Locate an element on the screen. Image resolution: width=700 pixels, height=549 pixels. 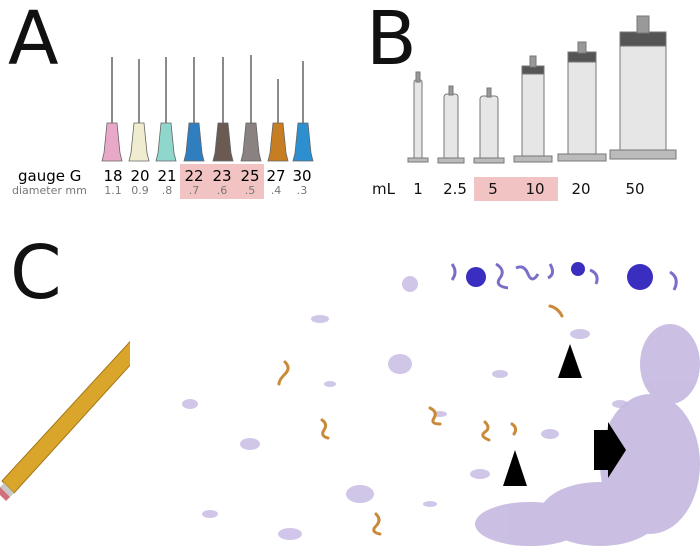
panel-label-a: A is located at coordinates (33, 41).